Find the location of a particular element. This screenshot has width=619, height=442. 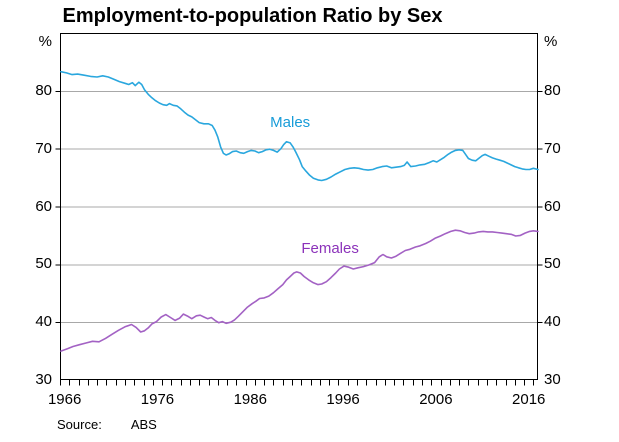

y-axis-label-left: 70 is located at coordinates (43, 148).